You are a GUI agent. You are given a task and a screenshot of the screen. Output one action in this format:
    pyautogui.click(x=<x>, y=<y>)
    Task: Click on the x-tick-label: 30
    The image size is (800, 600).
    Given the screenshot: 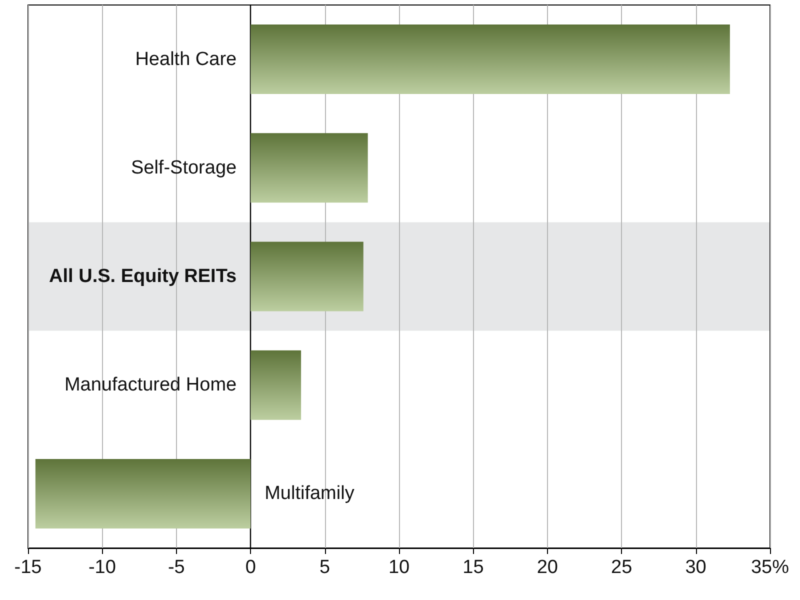 What is the action you would take?
    pyautogui.click(x=695, y=567)
    